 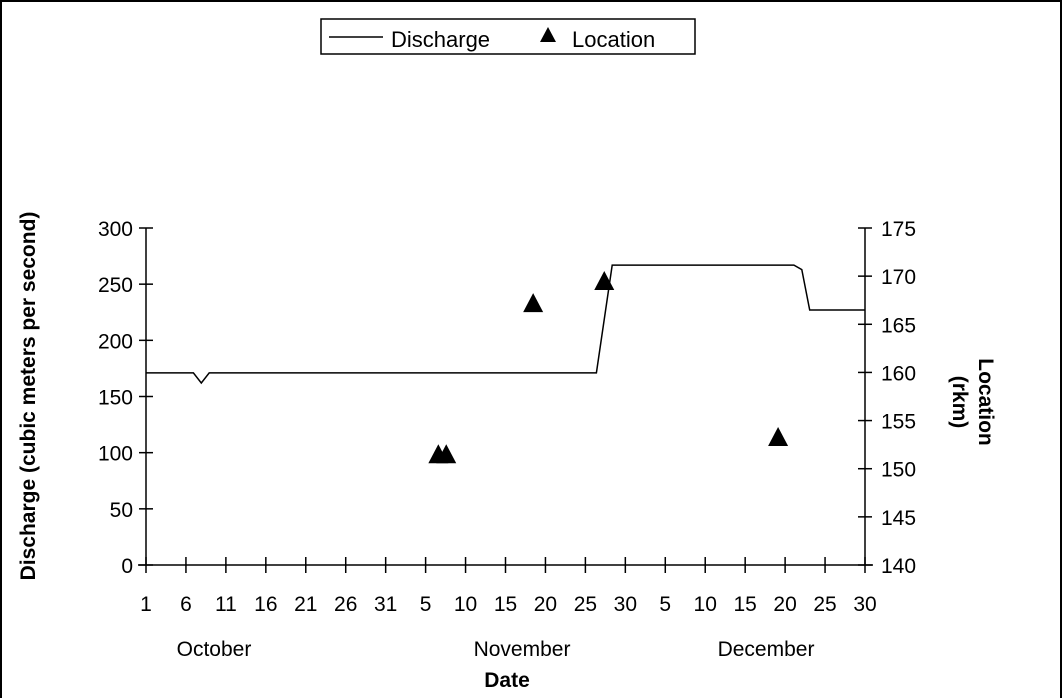 I want to click on y-right-tick-label: 170, so click(x=898, y=277).